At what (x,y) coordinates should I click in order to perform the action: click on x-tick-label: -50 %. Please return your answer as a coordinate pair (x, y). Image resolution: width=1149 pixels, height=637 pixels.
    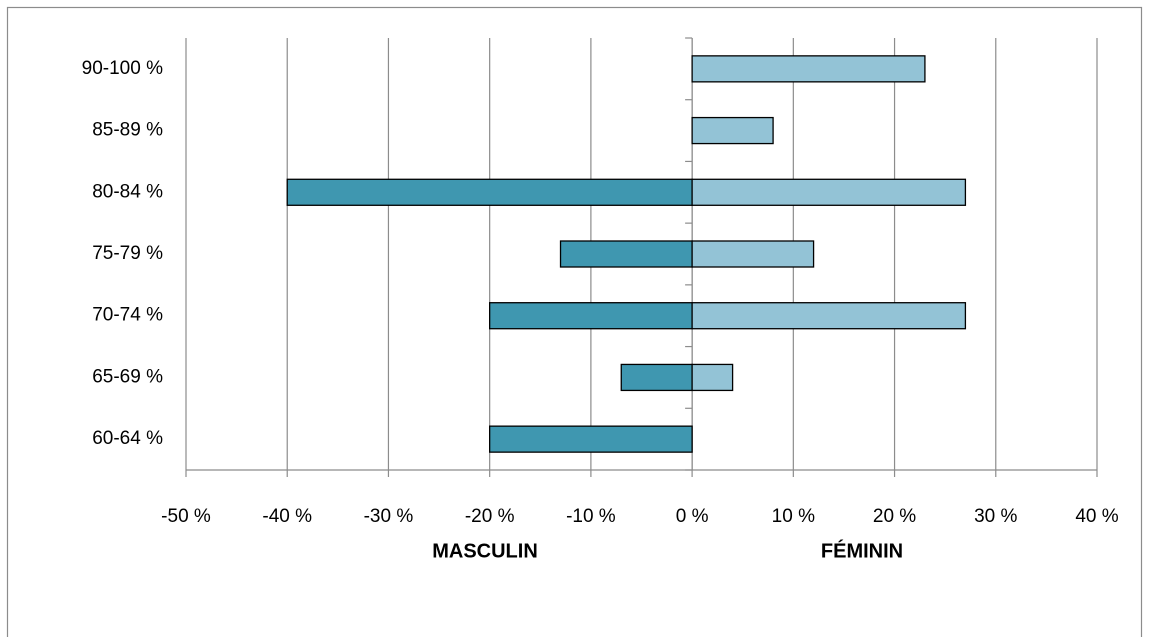
    Looking at the image, I should click on (186, 516).